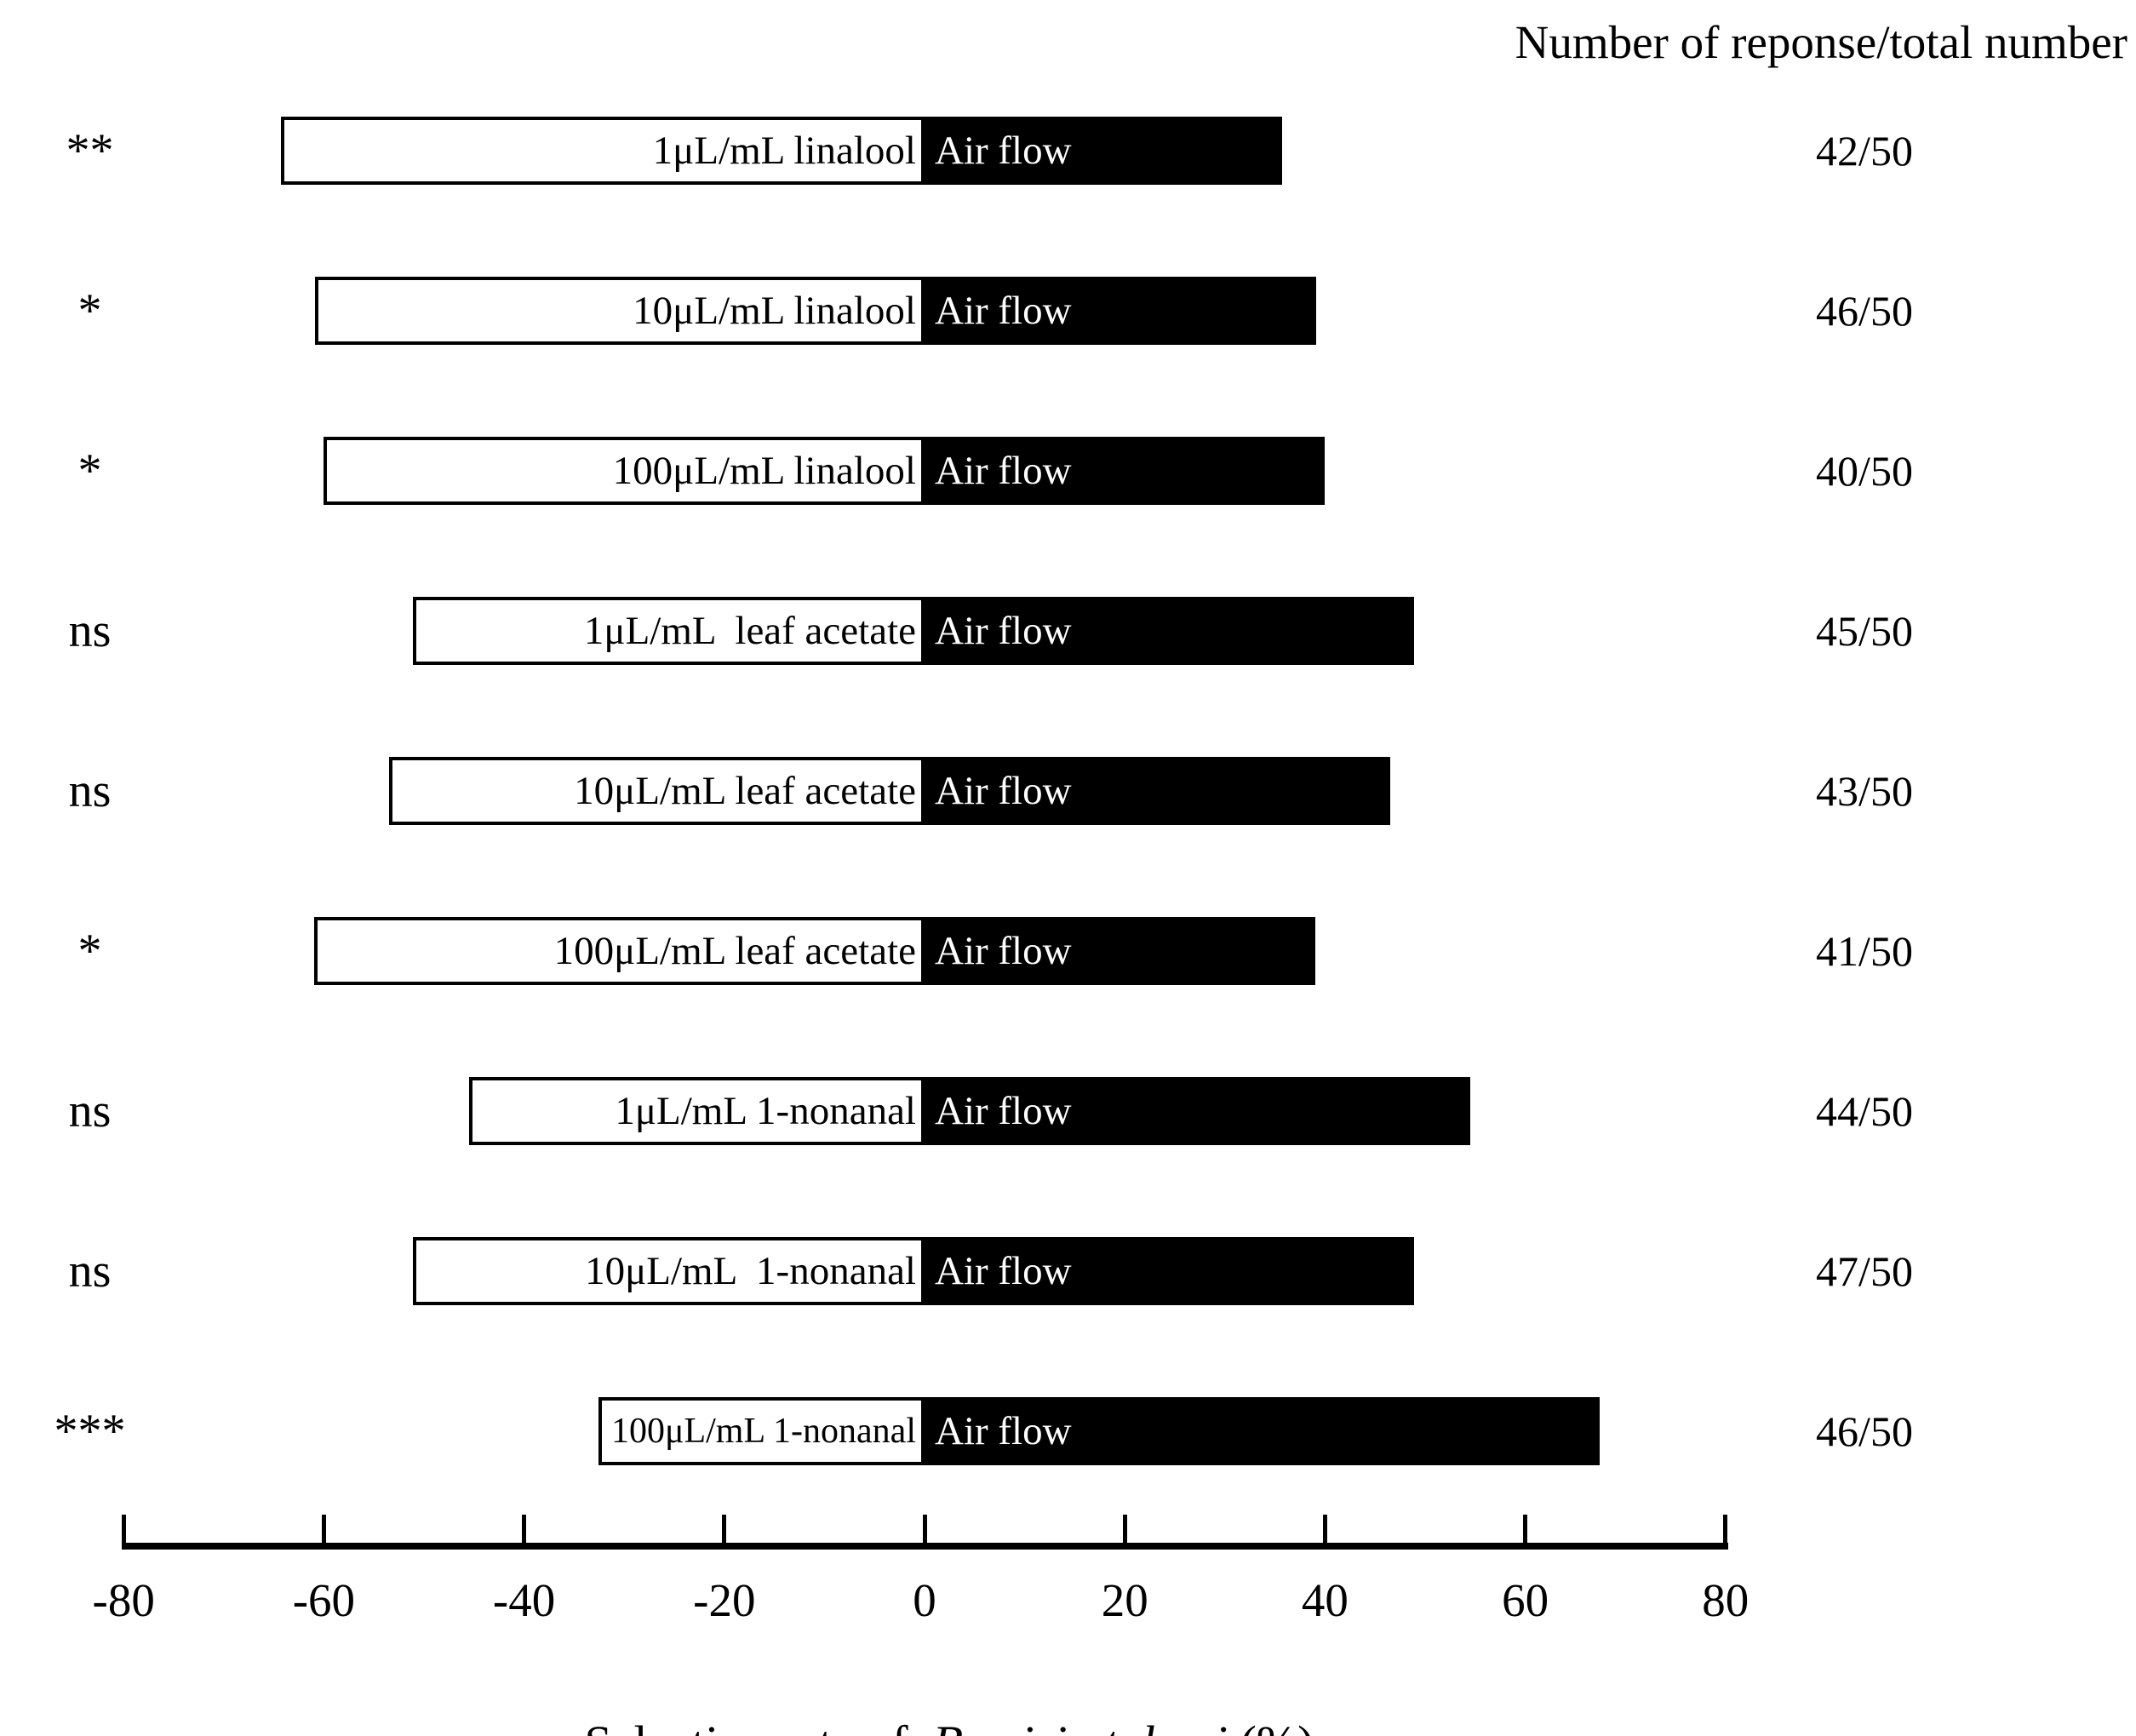  I want to click on treatment-bar-label: 100μL/mL 1-nonanal, so click(763, 1431).